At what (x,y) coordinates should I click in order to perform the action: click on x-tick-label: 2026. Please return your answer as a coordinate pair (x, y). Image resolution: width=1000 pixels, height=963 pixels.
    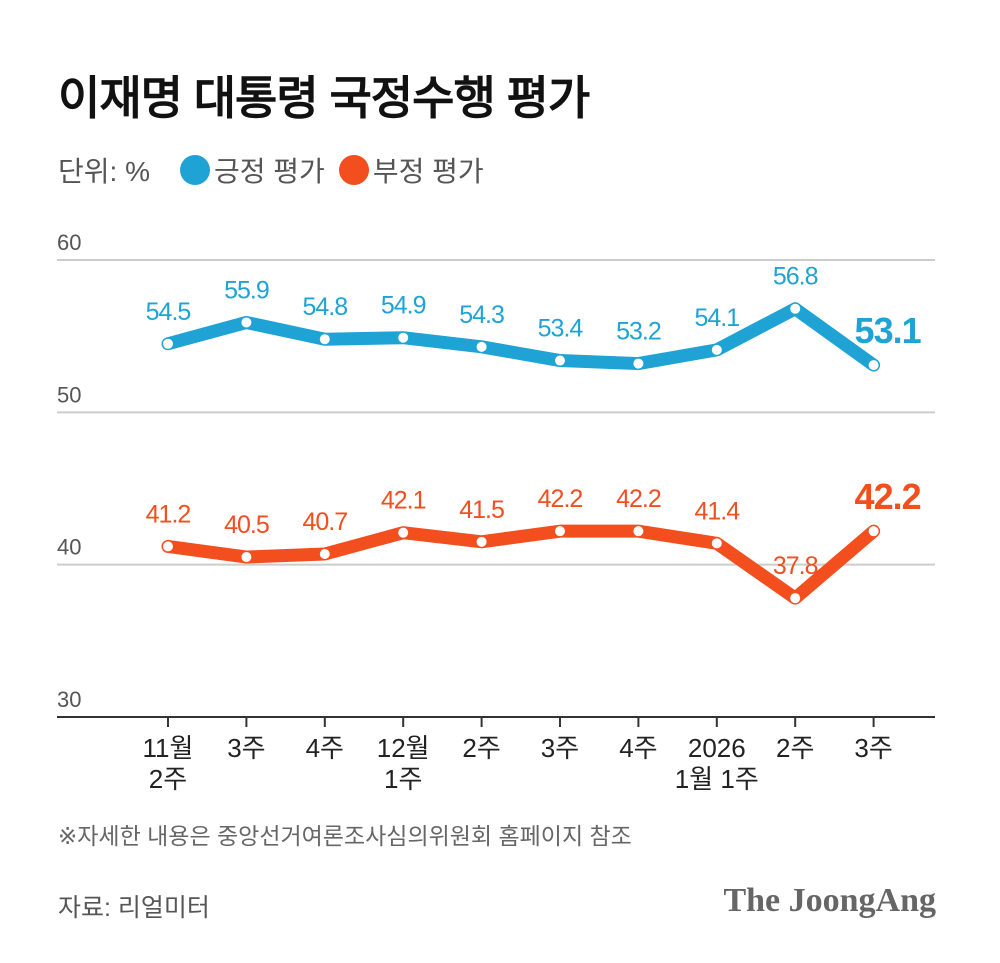
    Looking at the image, I should click on (717, 748).